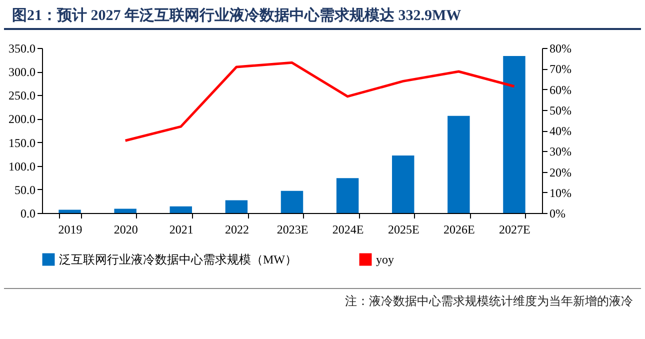 This screenshot has width=645, height=339. I want to click on x-tick-label: 2026E, so click(459, 229).